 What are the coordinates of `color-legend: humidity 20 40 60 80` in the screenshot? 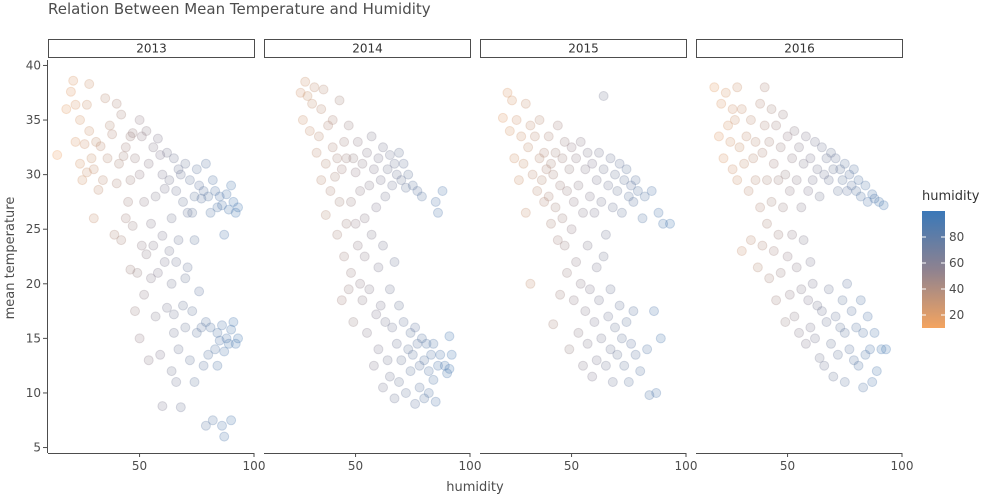 It's located at (951, 258).